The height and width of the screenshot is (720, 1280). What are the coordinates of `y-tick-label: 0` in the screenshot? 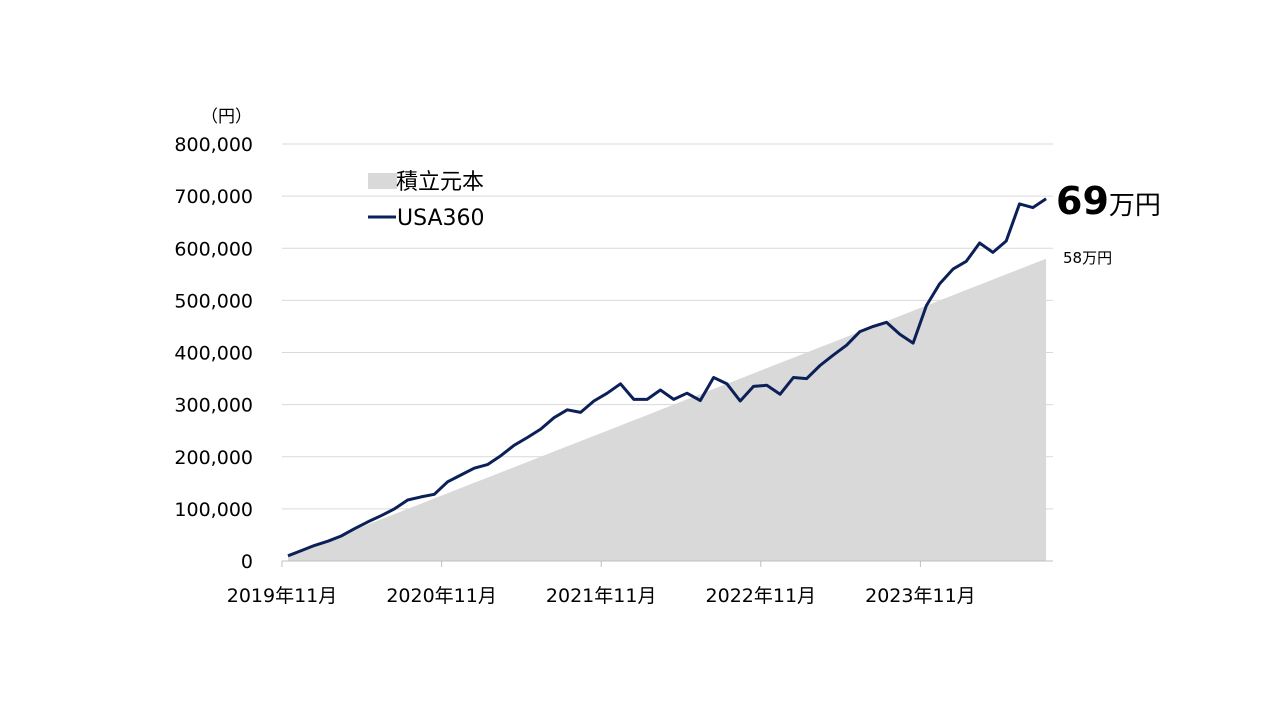 It's located at (247, 562).